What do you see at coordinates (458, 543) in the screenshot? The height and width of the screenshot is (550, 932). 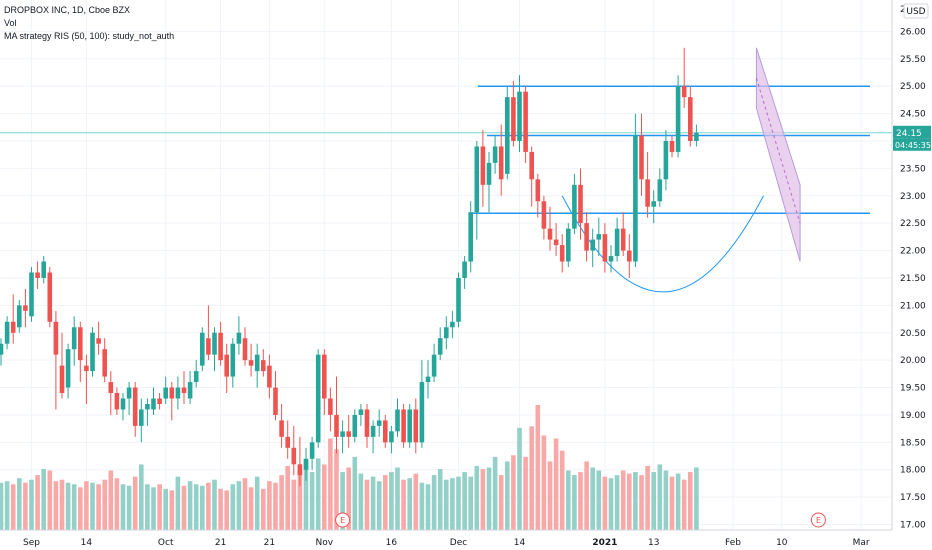 I see `time-tick-label: Dec` at bounding box center [458, 543].